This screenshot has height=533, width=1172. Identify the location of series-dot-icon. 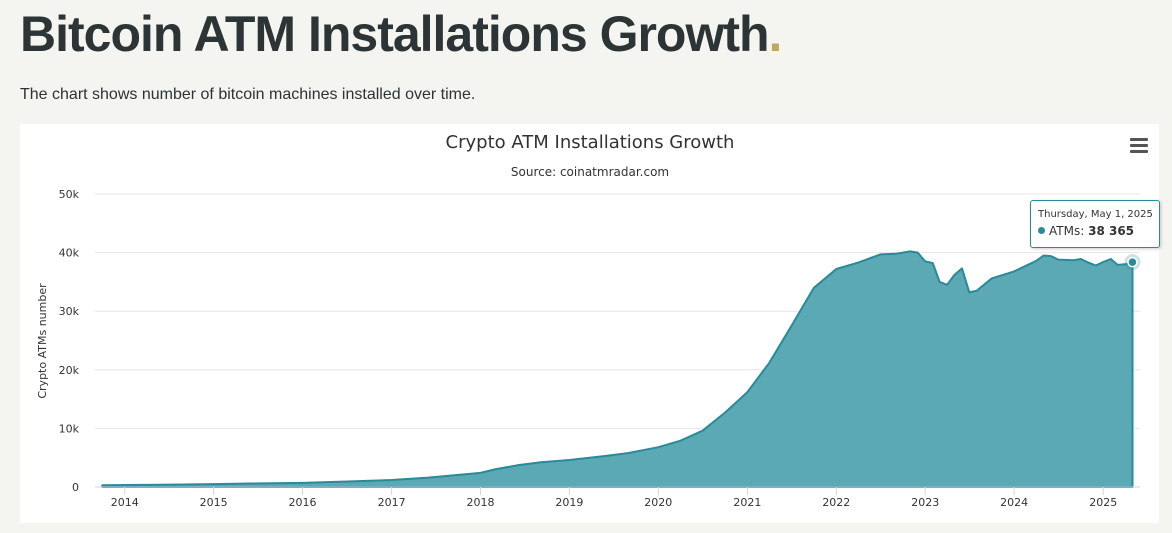
(1041, 230).